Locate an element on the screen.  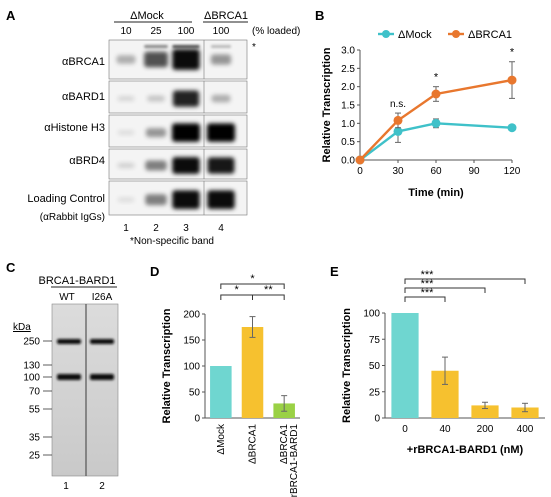
blot-nonspecific-band-l2 is located at coordinates (186, 46).